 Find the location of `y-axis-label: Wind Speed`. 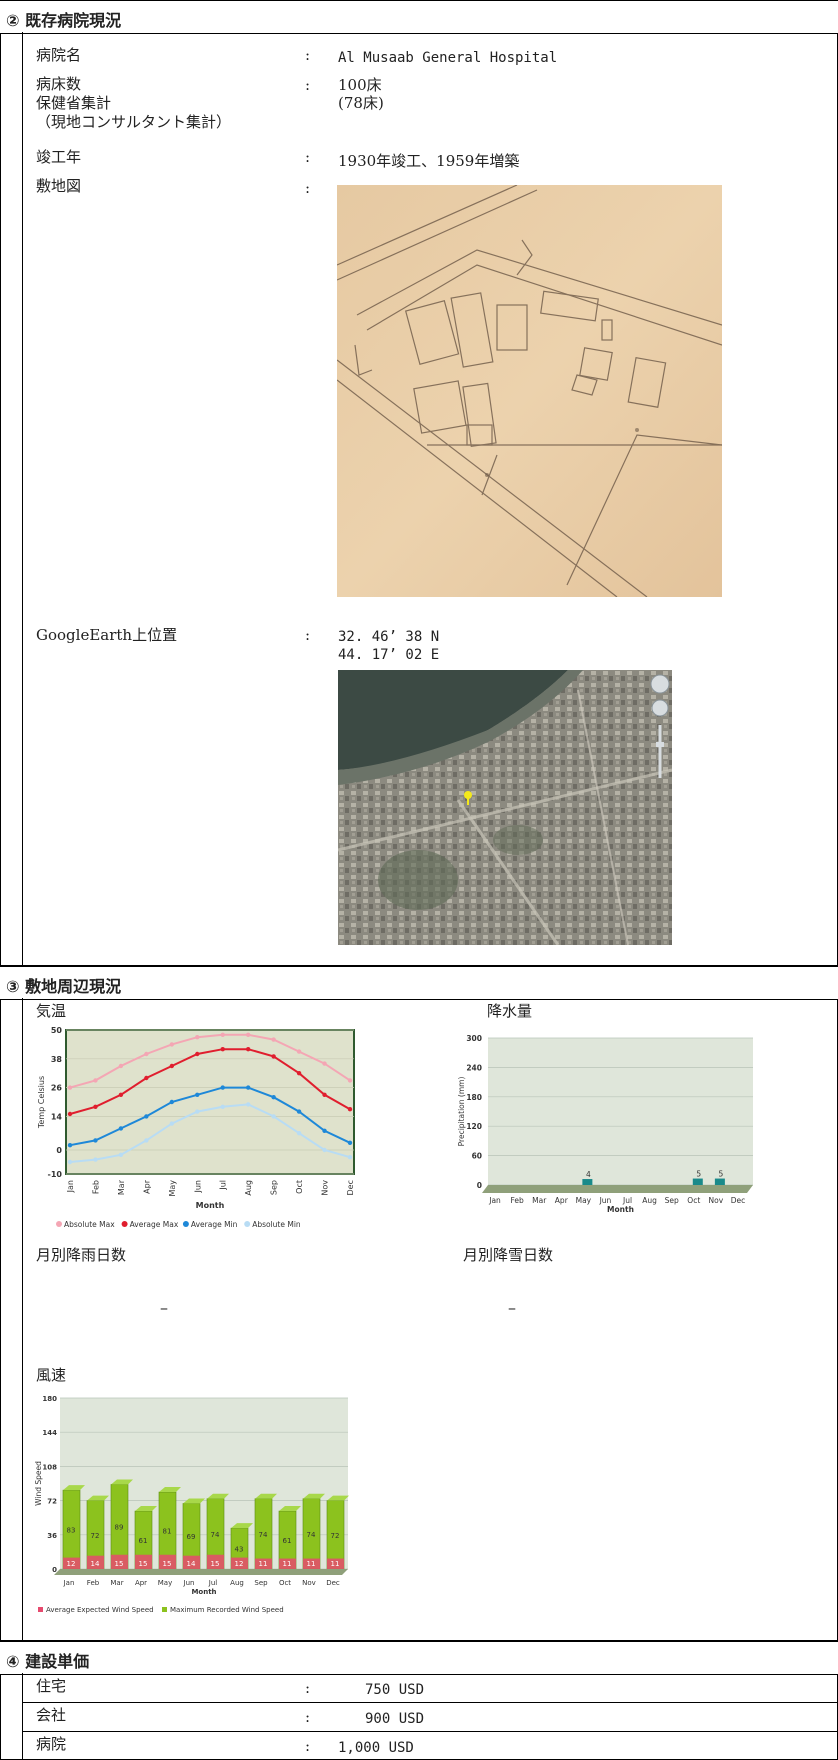

y-axis-label: Wind Speed is located at coordinates (38, 1483).